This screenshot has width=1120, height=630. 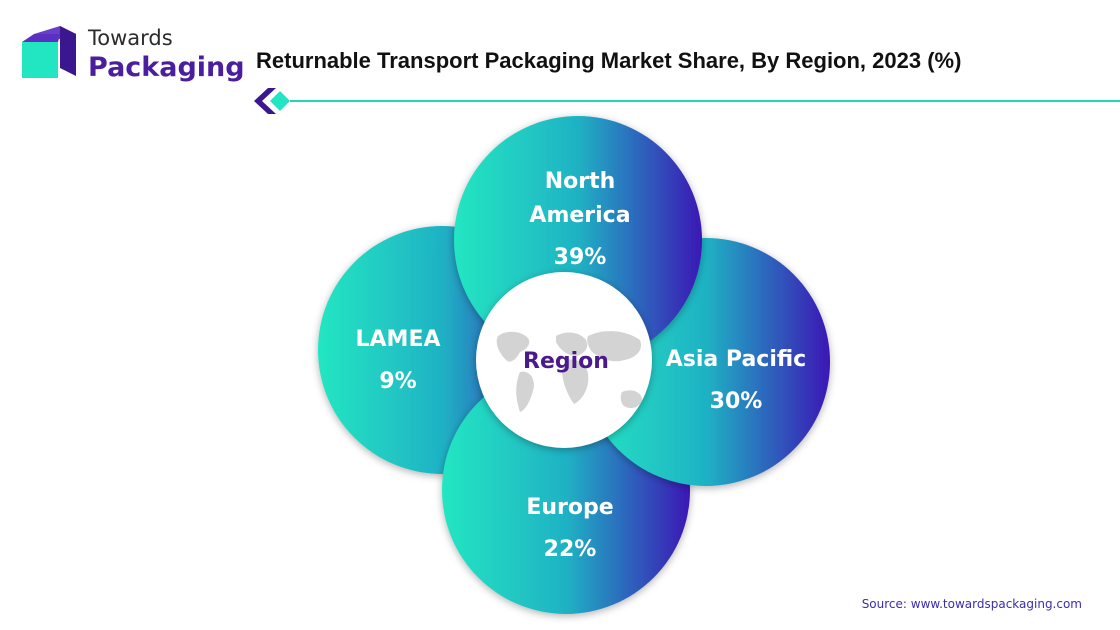 I want to click on center-region-circle: Region, so click(x=564, y=360).